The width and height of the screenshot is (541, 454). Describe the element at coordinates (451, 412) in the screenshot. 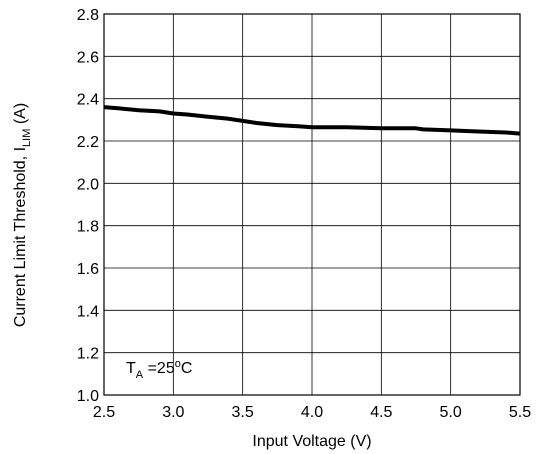

I see `x-tick-label: 5.0` at that location.